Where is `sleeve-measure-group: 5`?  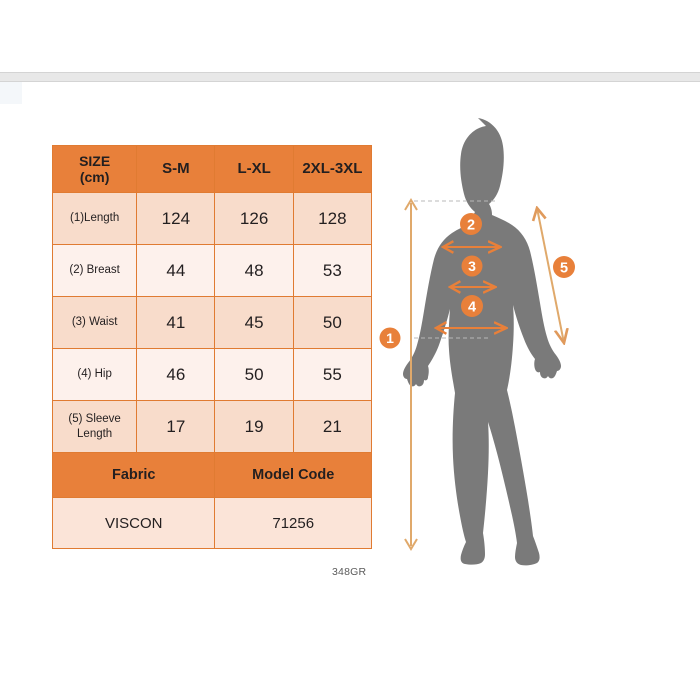
sleeve-measure-group: 5 is located at coordinates (556, 275).